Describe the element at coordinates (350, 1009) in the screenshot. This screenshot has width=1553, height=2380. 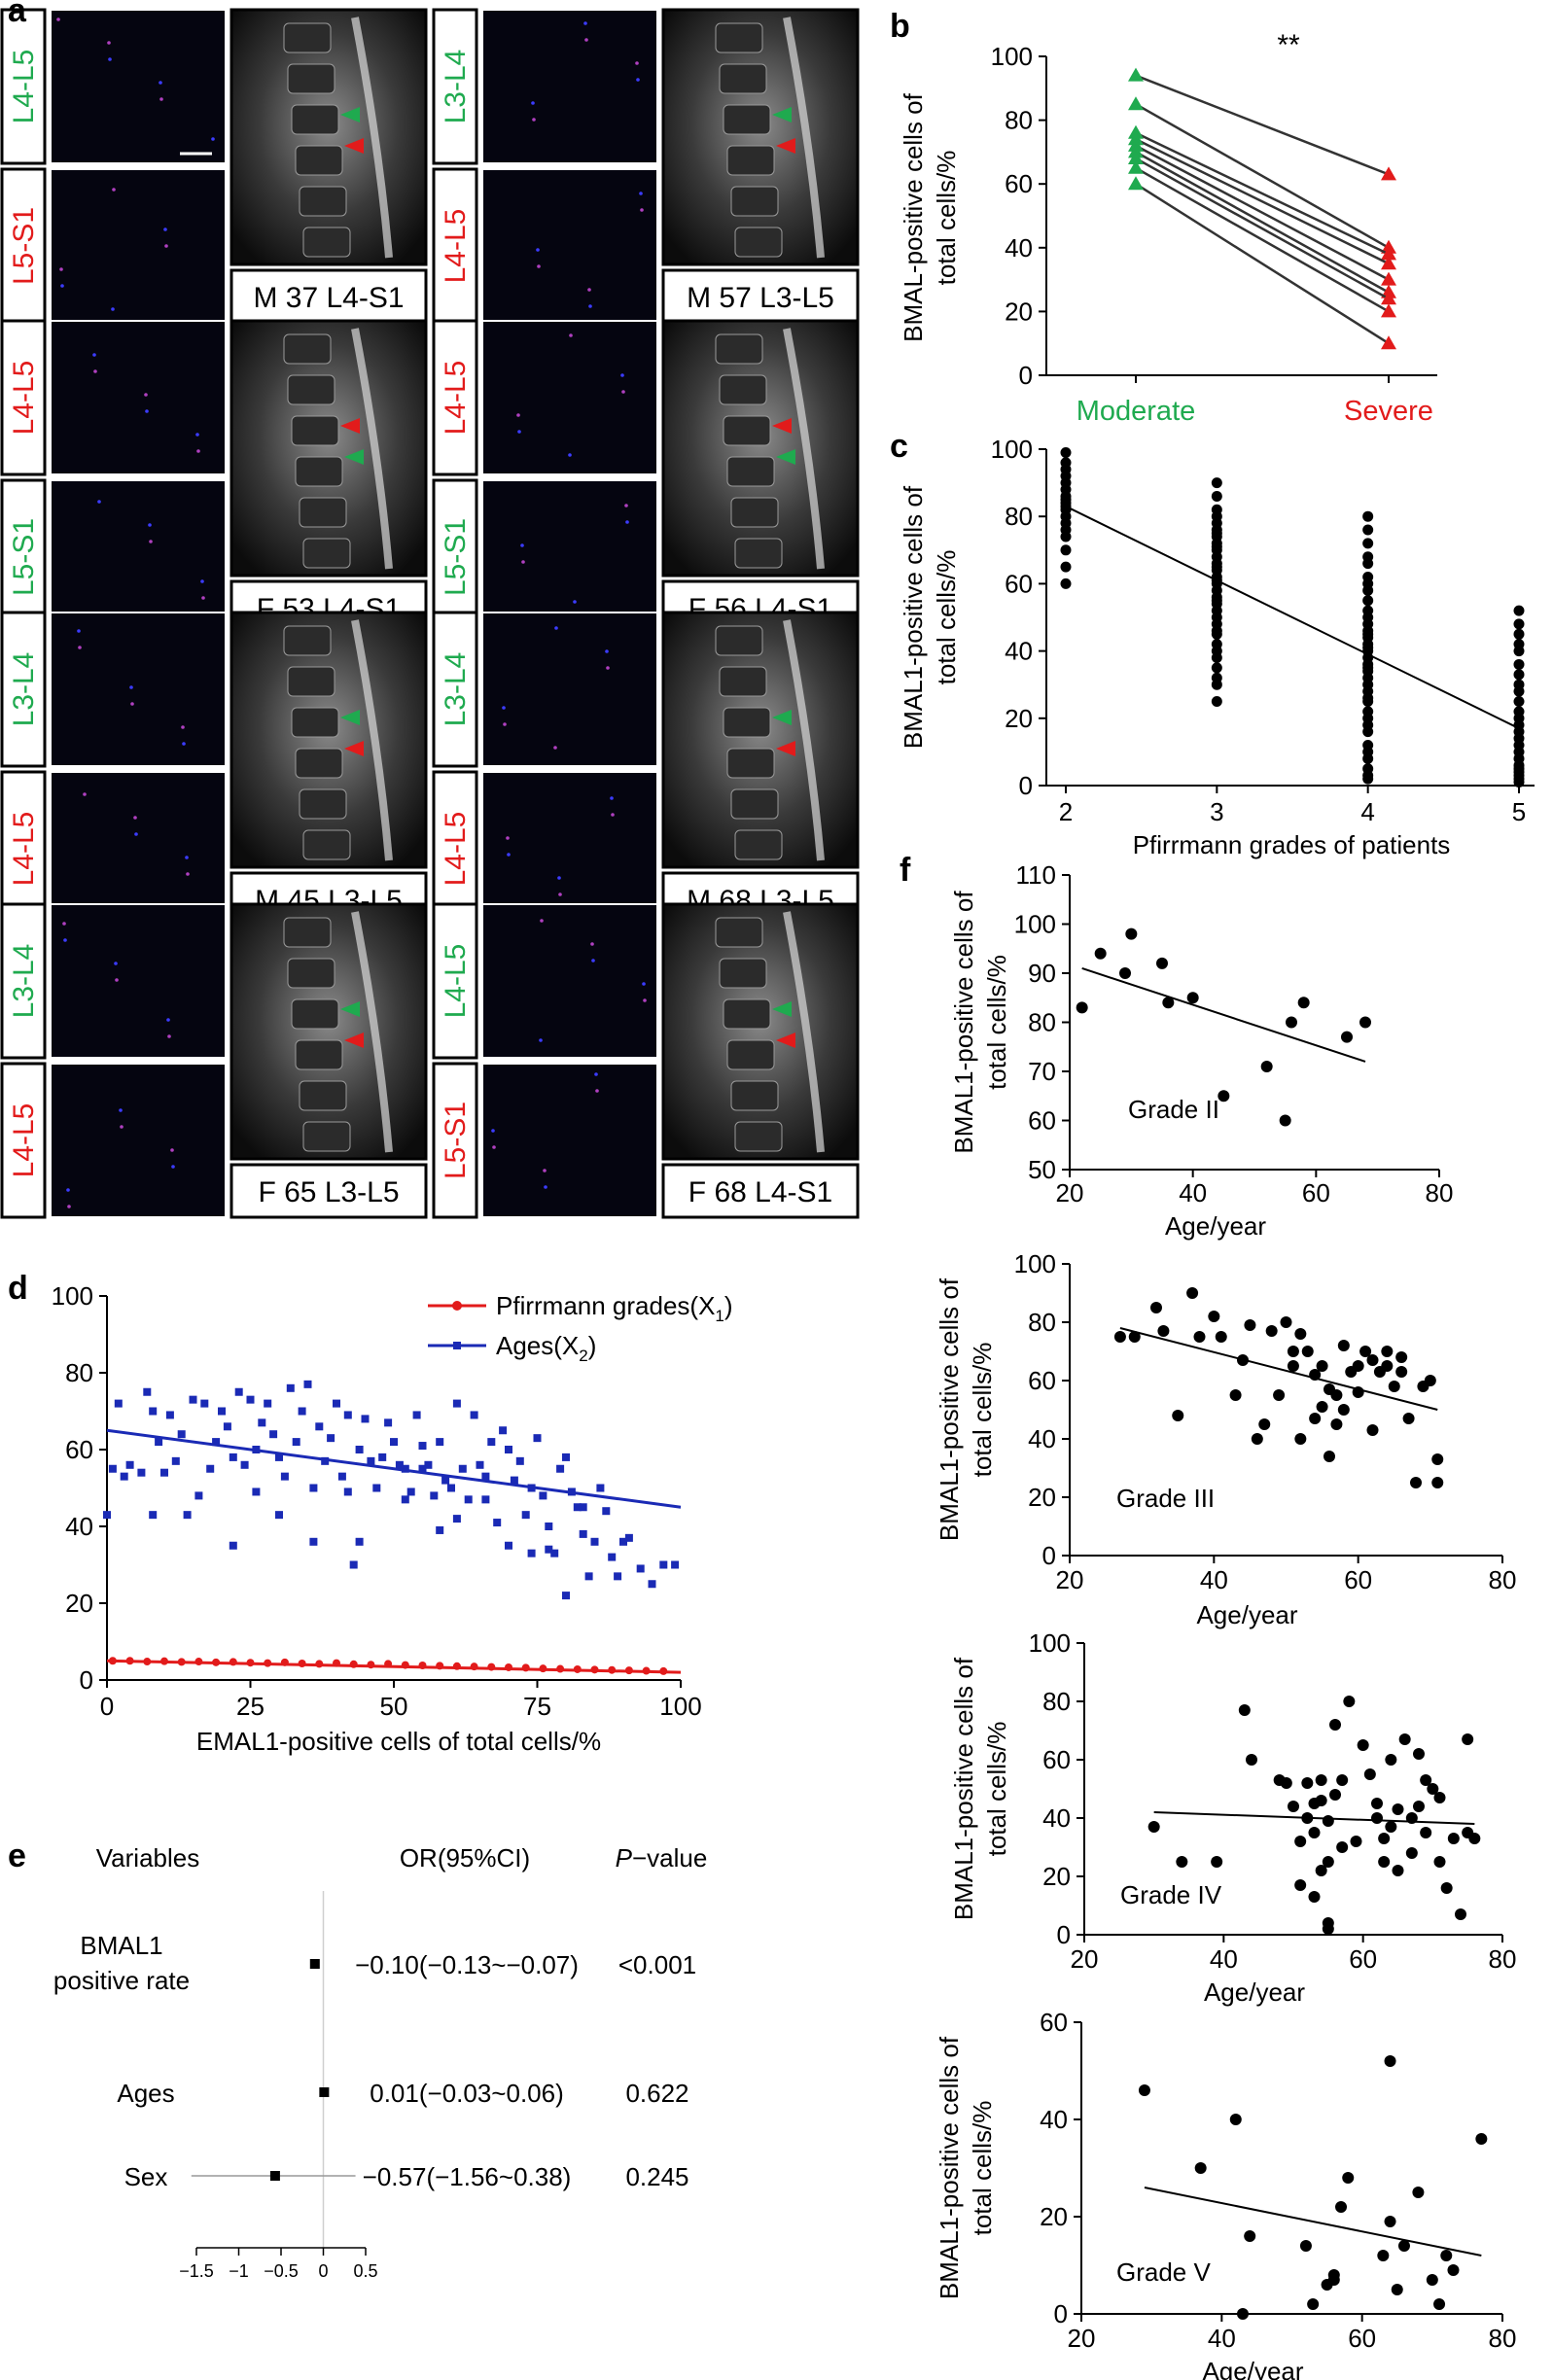
I see `arrow-top` at that location.